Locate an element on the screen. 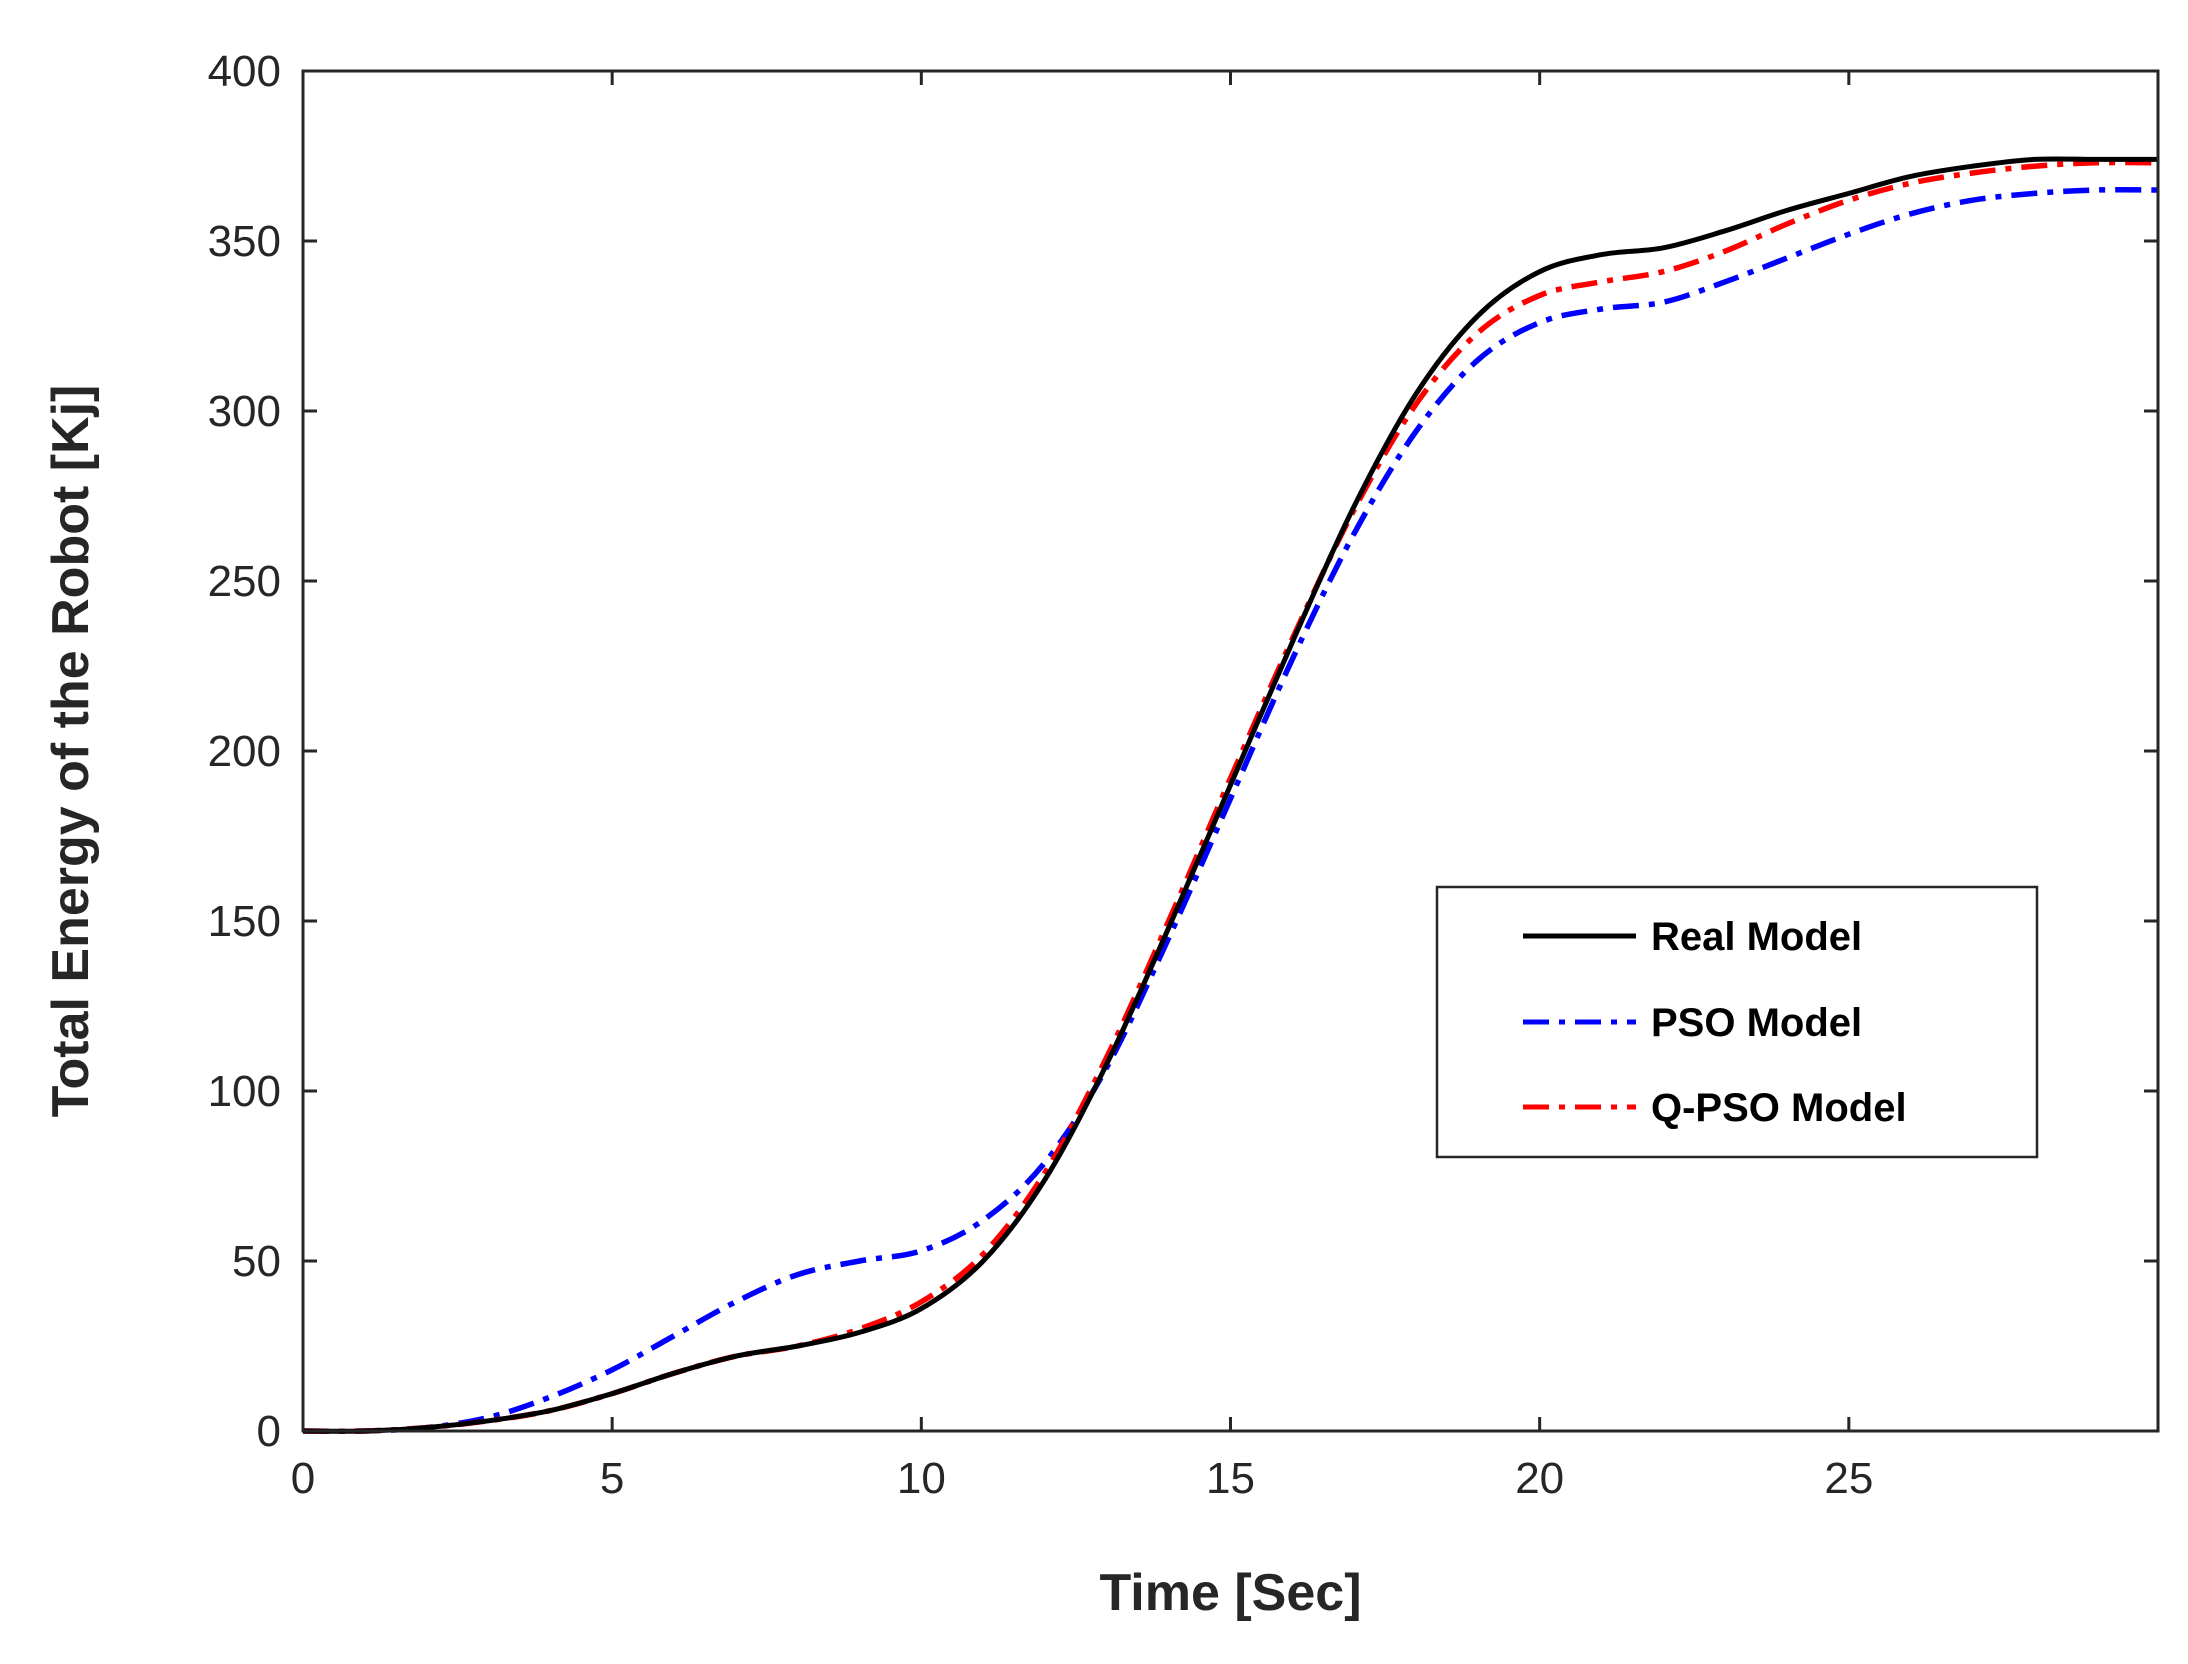  y-tick-label: 0 is located at coordinates (269, 1431).